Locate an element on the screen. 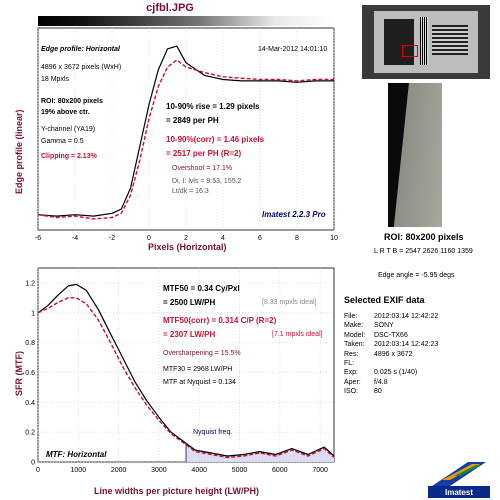  edge-channel: Y-channel (YA19) is located at coordinates (68, 129).